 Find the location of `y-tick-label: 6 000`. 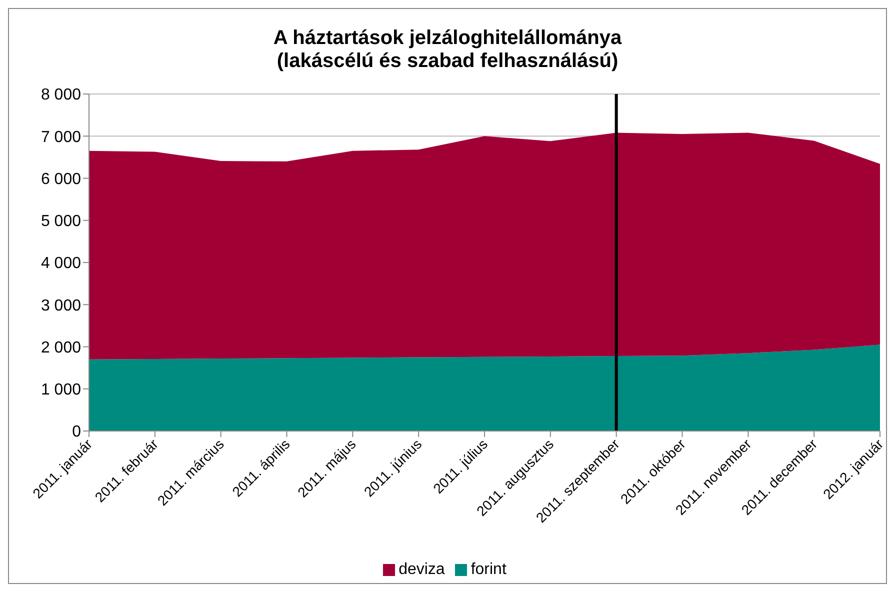

y-tick-label: 6 000 is located at coordinates (61, 179).